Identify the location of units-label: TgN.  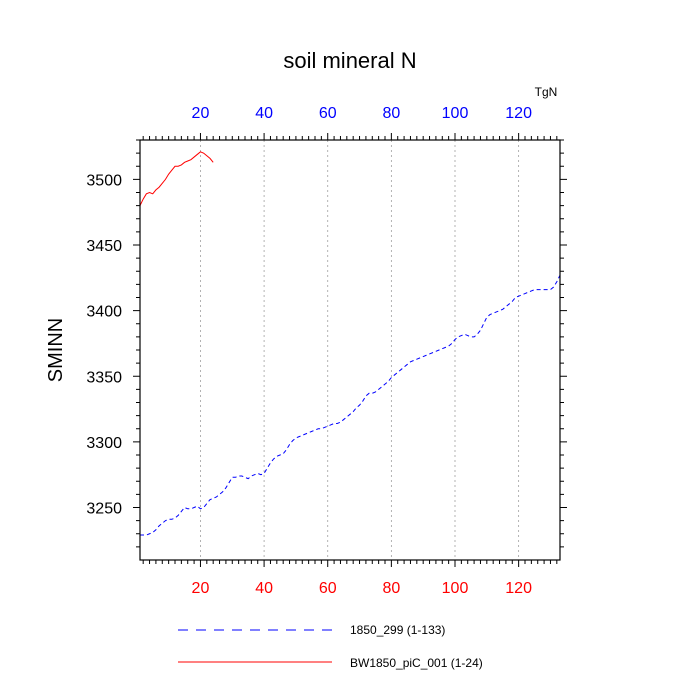
(546, 92).